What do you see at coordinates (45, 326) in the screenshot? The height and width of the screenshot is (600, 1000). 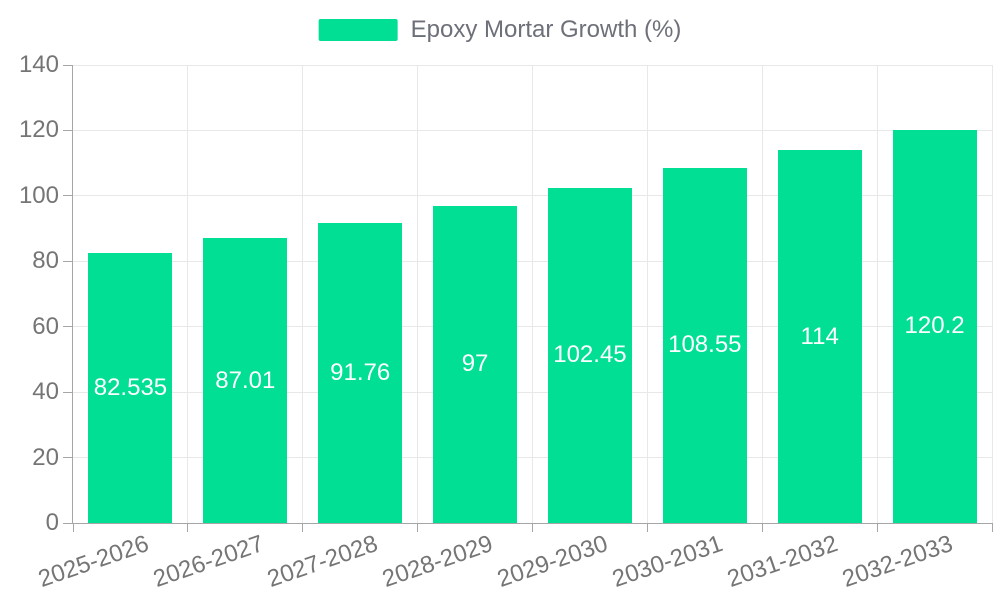 I see `y-tick-label: 60` at bounding box center [45, 326].